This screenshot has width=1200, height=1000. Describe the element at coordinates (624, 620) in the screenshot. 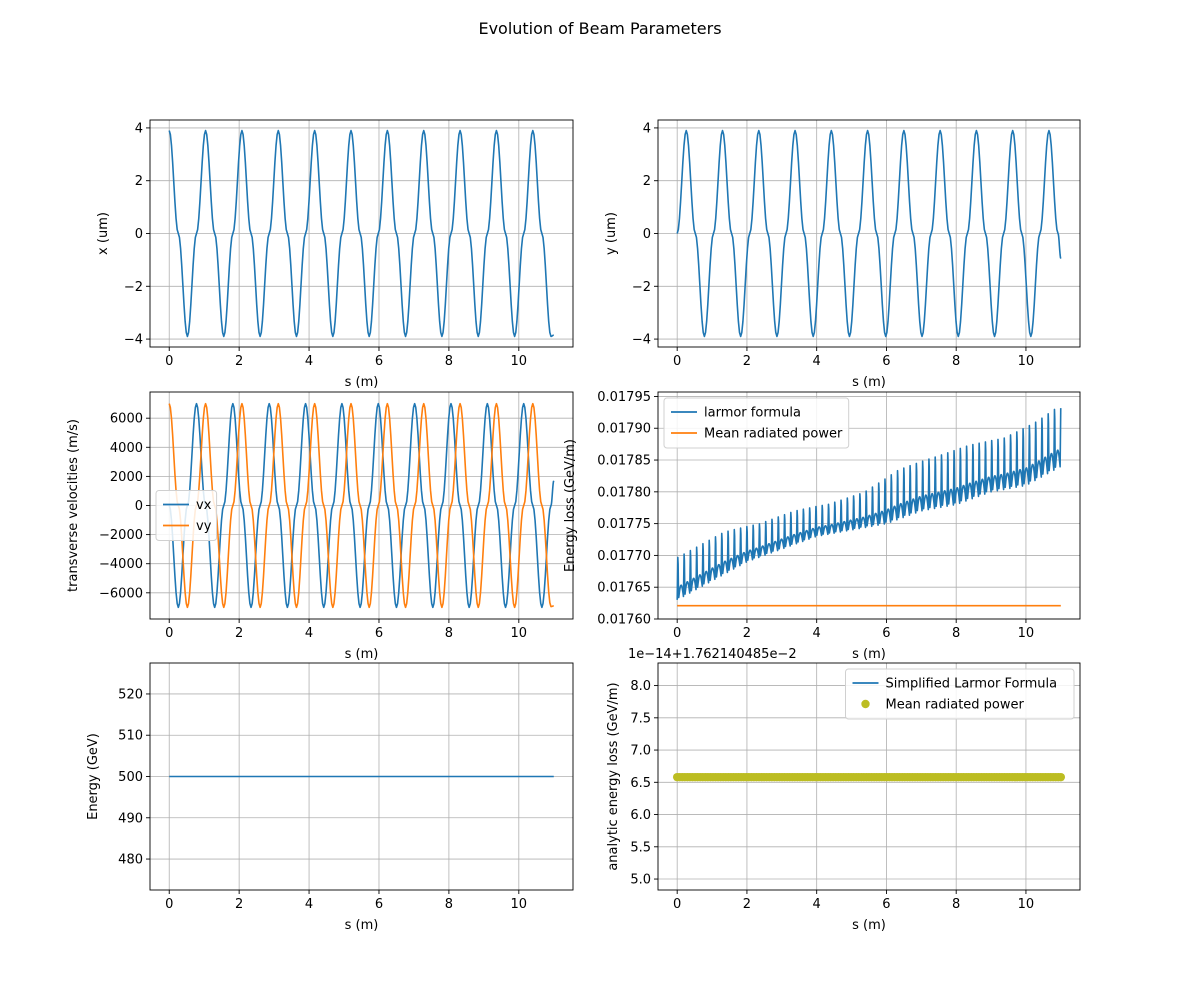

I see `y-tick-label: 0.01760` at that location.